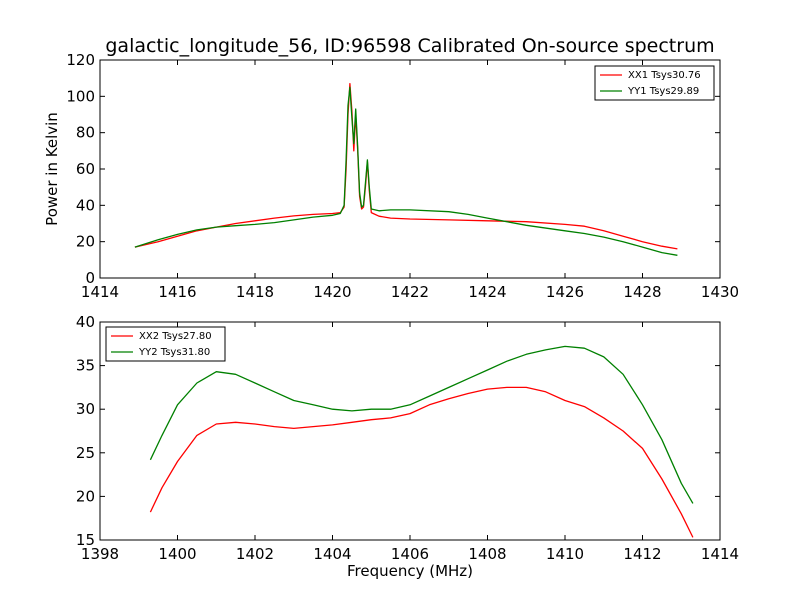  Describe the element at coordinates (642, 554) in the screenshot. I see `bottom-x-tick-label: 1412` at that location.